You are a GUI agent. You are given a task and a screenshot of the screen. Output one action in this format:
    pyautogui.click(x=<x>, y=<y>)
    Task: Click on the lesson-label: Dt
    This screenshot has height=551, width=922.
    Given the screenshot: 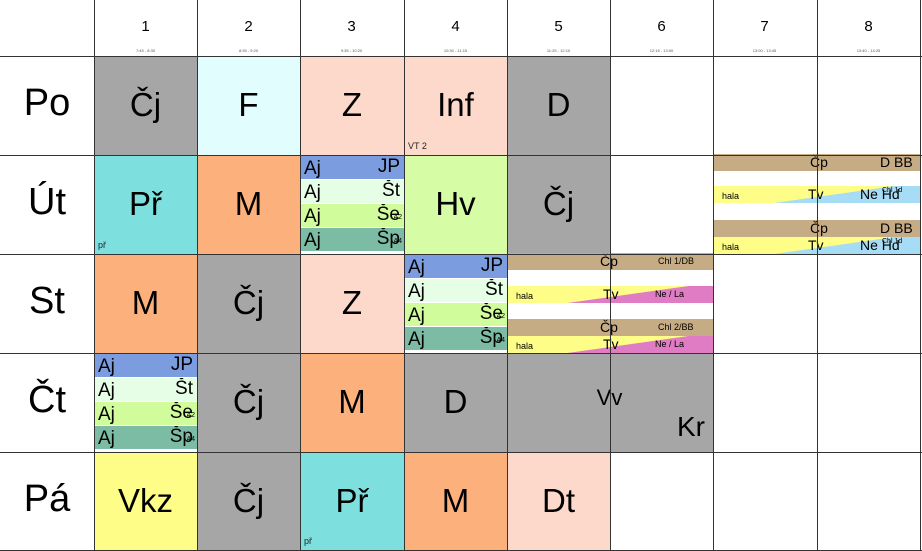 What is the action you would take?
    pyautogui.click(x=558, y=500)
    